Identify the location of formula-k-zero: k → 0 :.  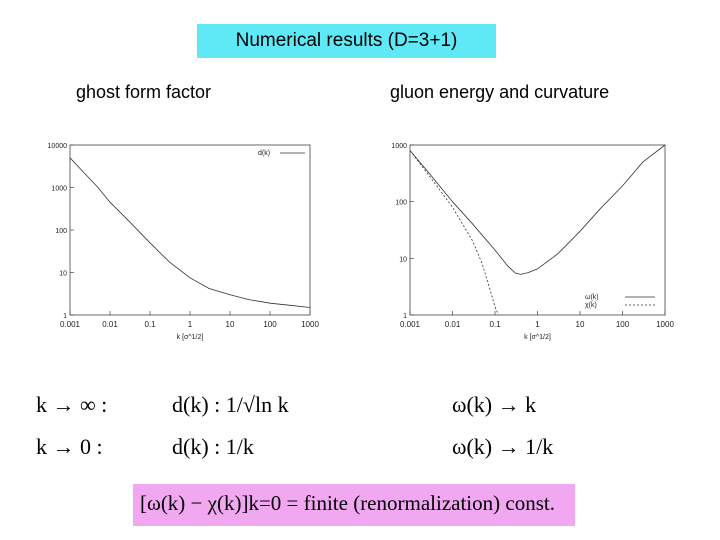
(69, 446).